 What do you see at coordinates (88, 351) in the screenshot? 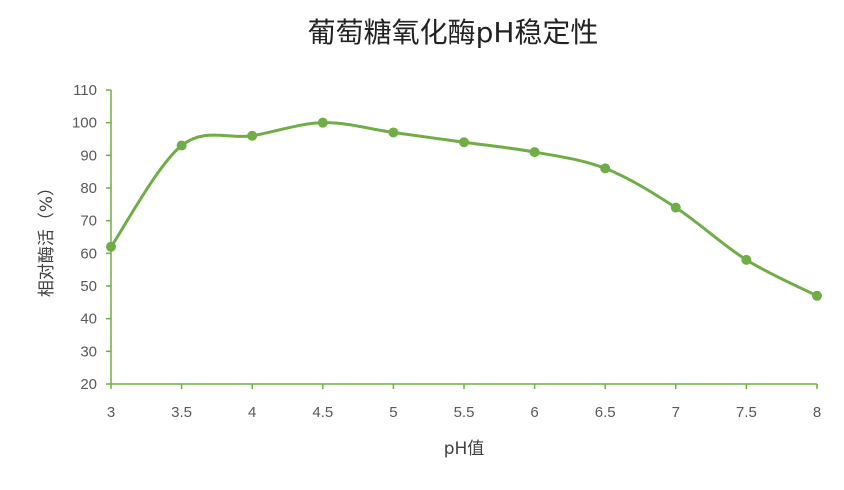
I see `y-tick-label: 30` at bounding box center [88, 351].